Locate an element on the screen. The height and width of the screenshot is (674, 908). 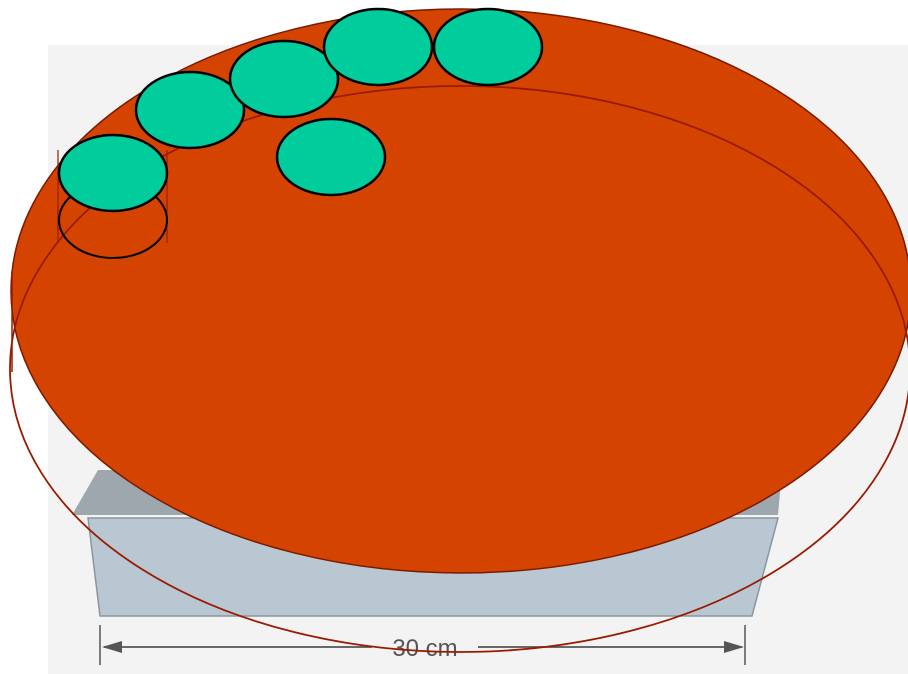
label-background is located at coordinates (425, 647).